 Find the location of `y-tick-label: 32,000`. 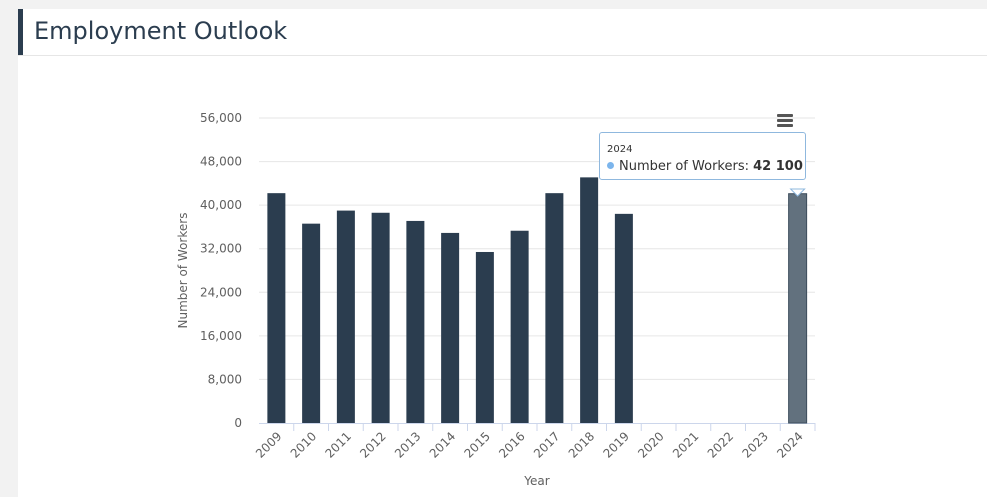

y-tick-label: 32,000 is located at coordinates (221, 249).